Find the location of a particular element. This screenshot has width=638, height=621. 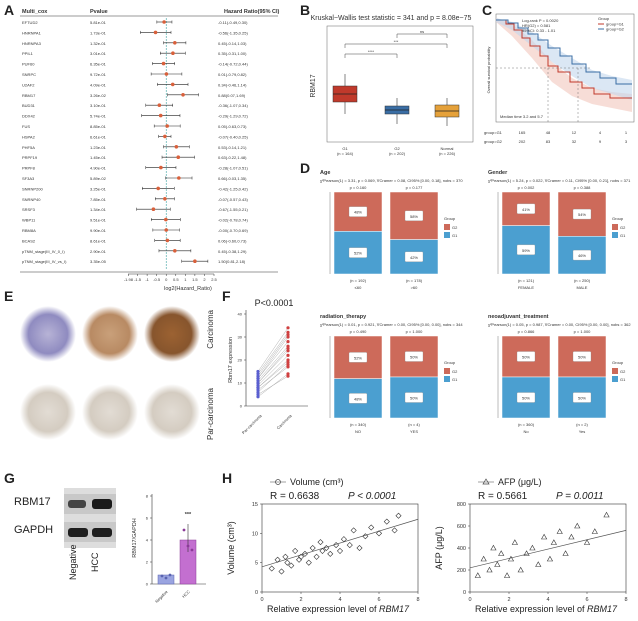

stacked-legend-g2: G2 is located at coordinates (623, 371).